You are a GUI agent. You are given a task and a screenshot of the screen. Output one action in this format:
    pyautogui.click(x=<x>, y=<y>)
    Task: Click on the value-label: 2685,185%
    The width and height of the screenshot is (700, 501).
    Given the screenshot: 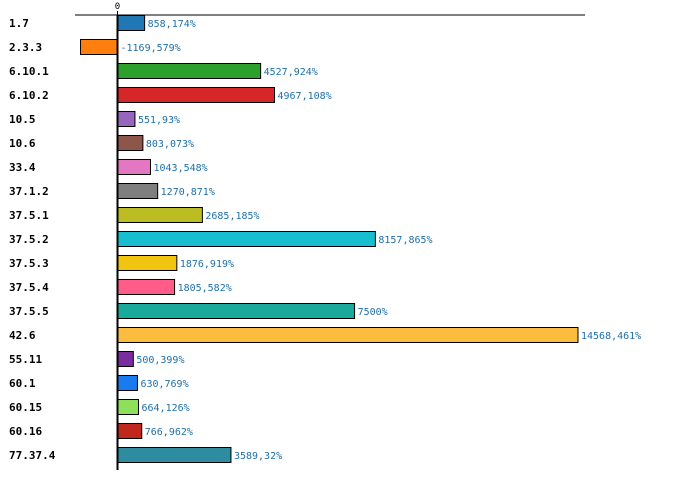 What is the action you would take?
    pyautogui.click(x=232, y=216)
    